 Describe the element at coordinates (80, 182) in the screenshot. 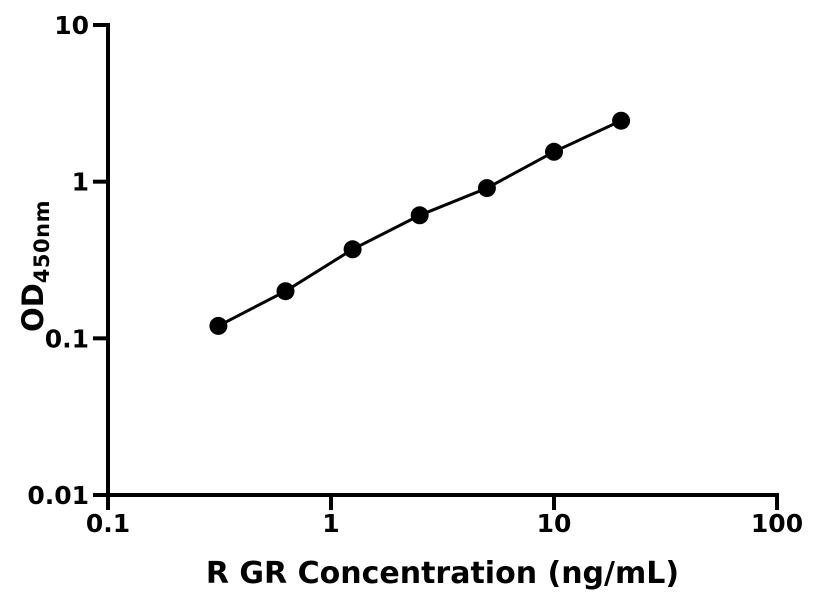

I see `y-axis-tick-label: 1` at that location.